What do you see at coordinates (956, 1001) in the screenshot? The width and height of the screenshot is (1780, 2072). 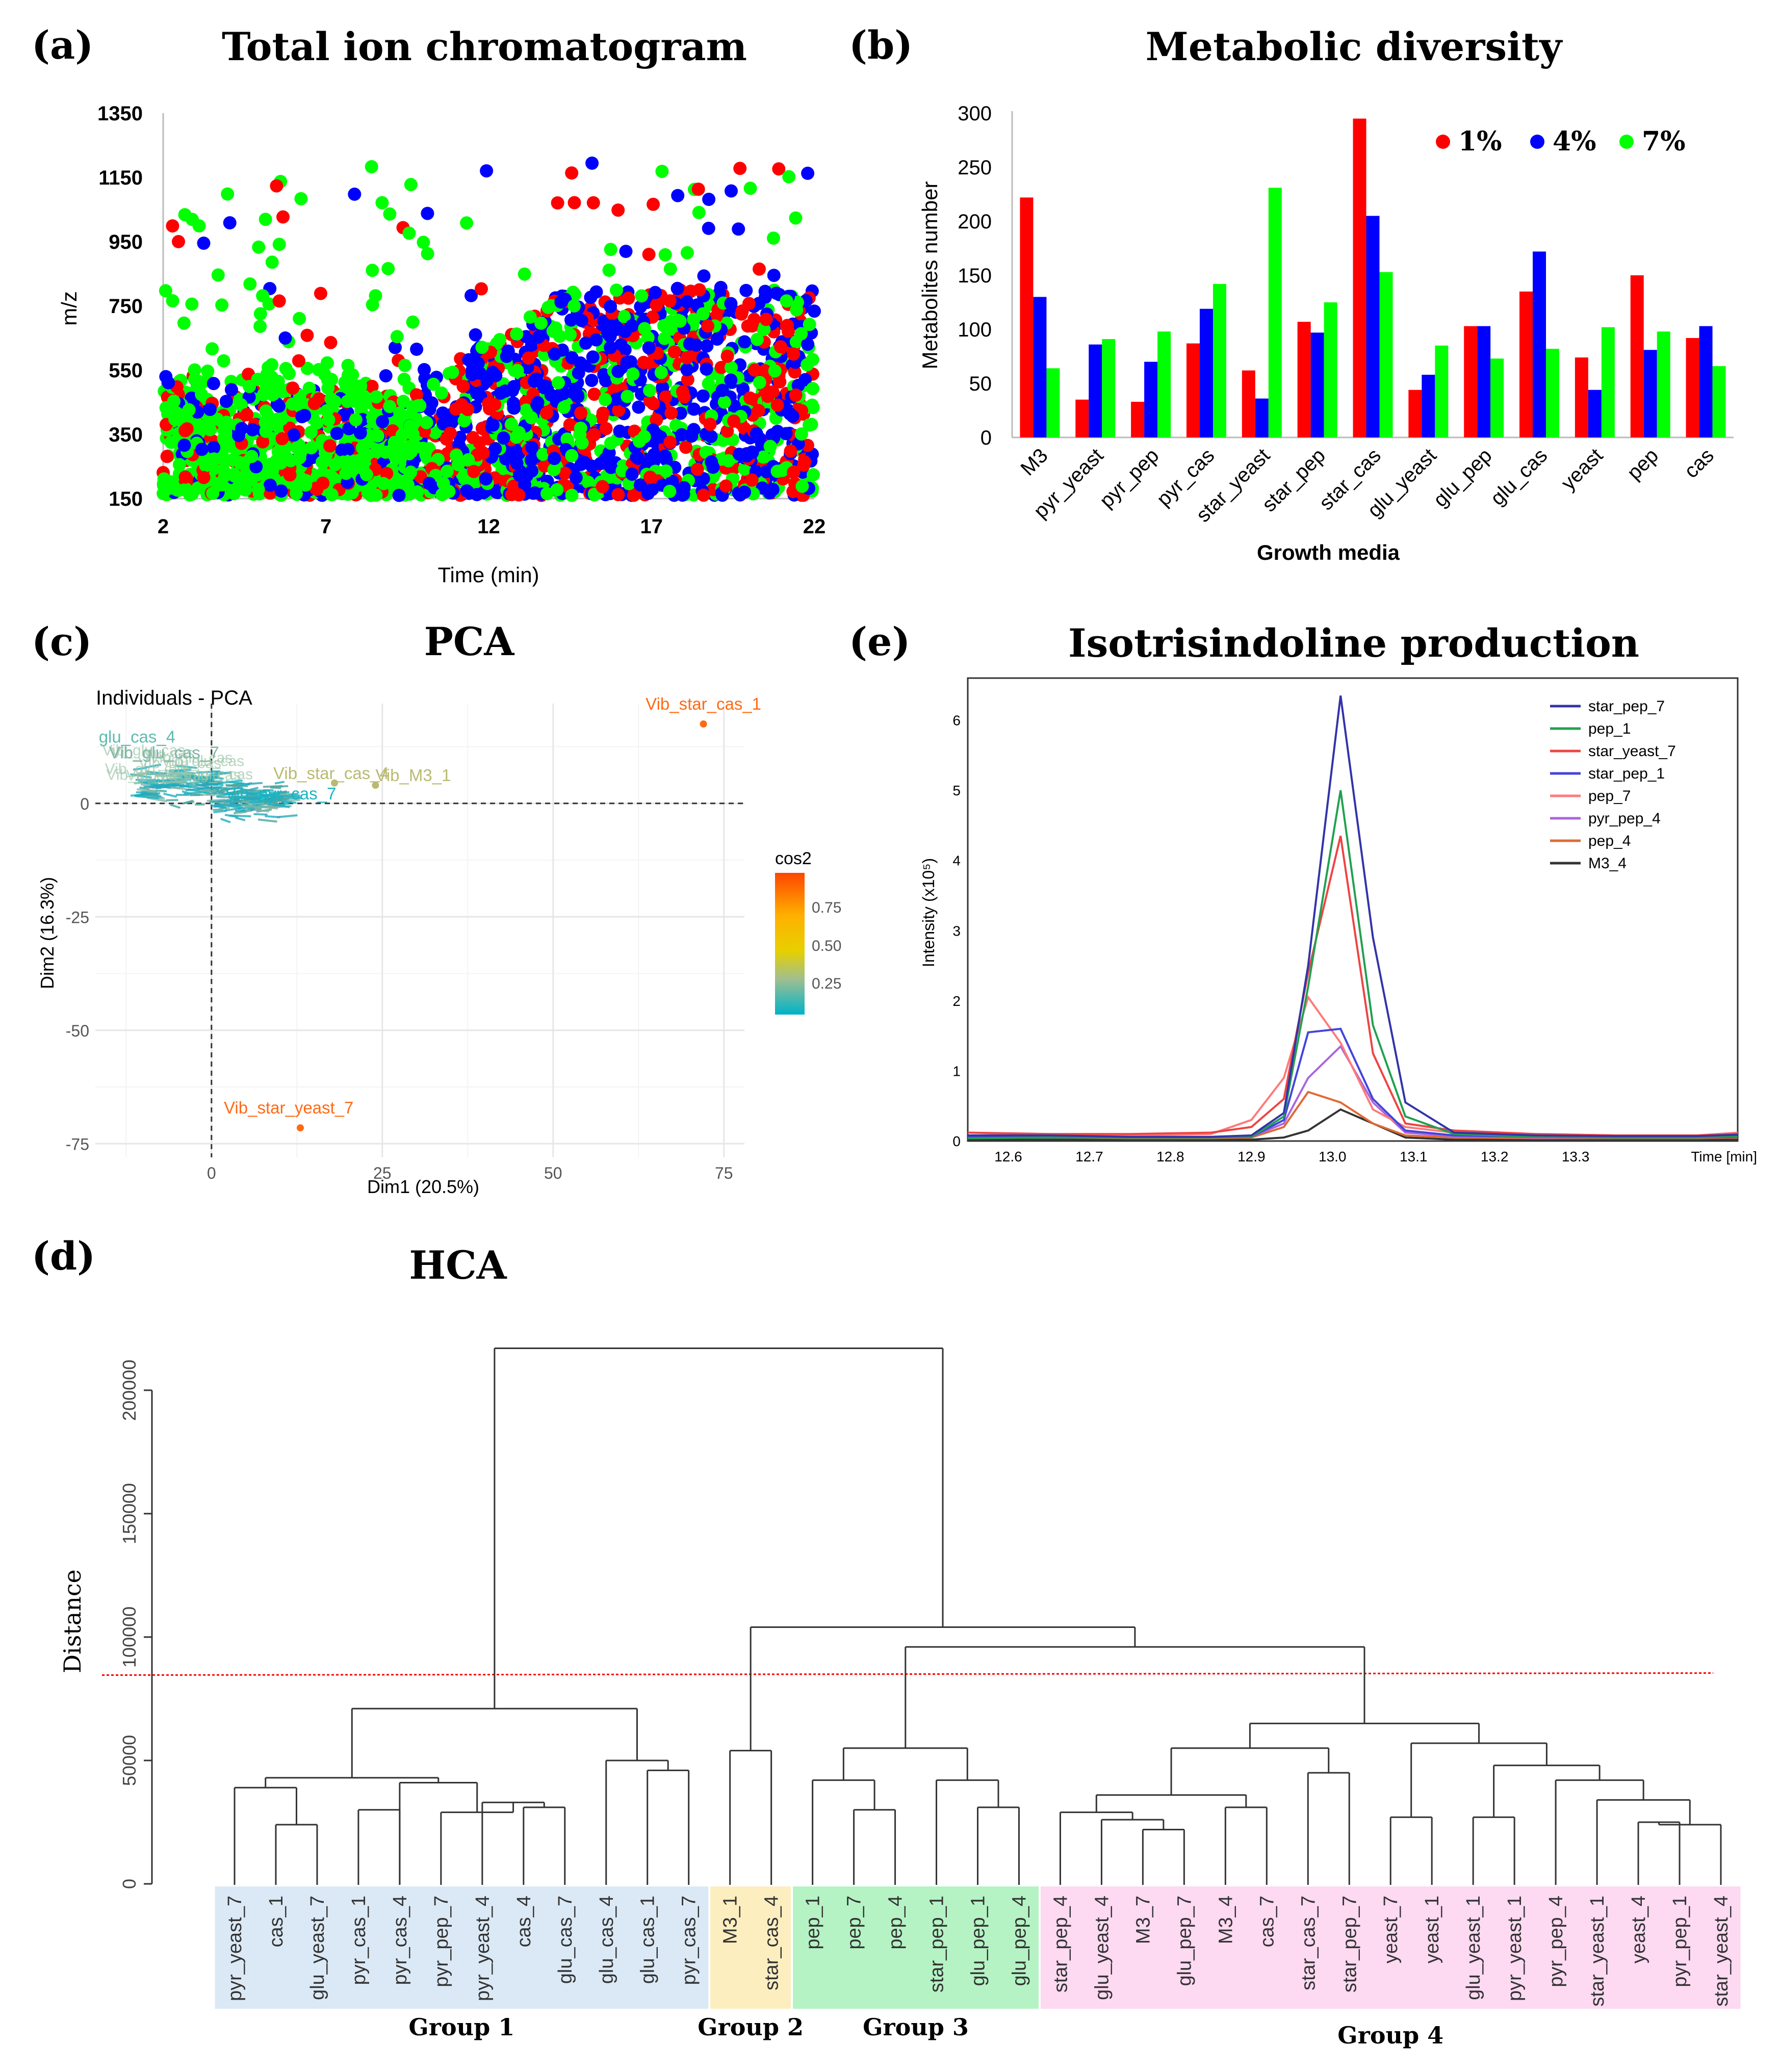 I see `y-tick-label: 2` at bounding box center [956, 1001].